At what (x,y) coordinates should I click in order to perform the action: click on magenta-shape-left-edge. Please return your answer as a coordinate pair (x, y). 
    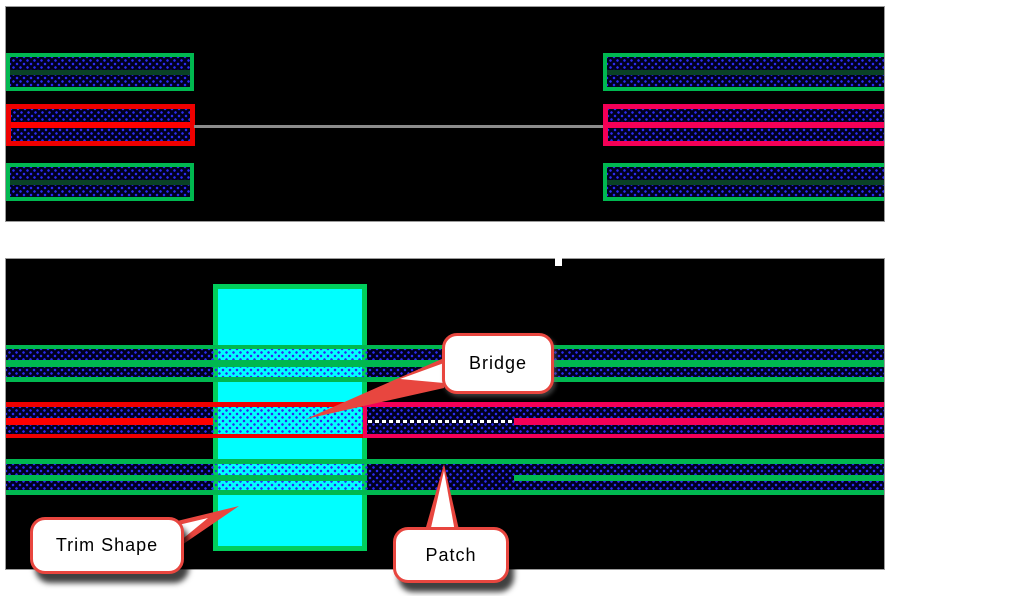
    Looking at the image, I should click on (365, 420).